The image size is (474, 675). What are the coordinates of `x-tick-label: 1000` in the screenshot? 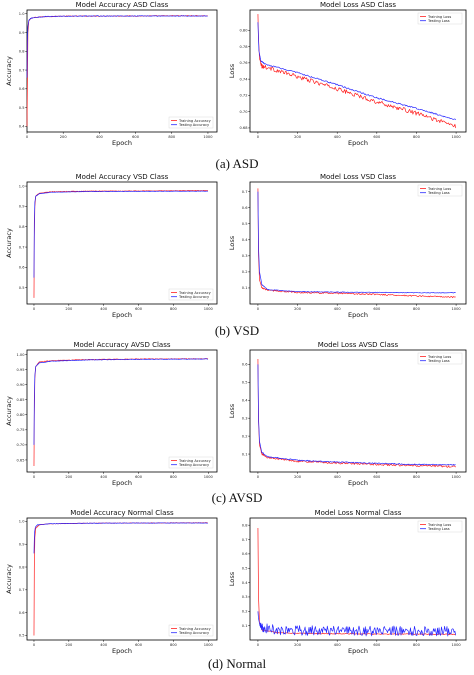 It's located at (457, 309).